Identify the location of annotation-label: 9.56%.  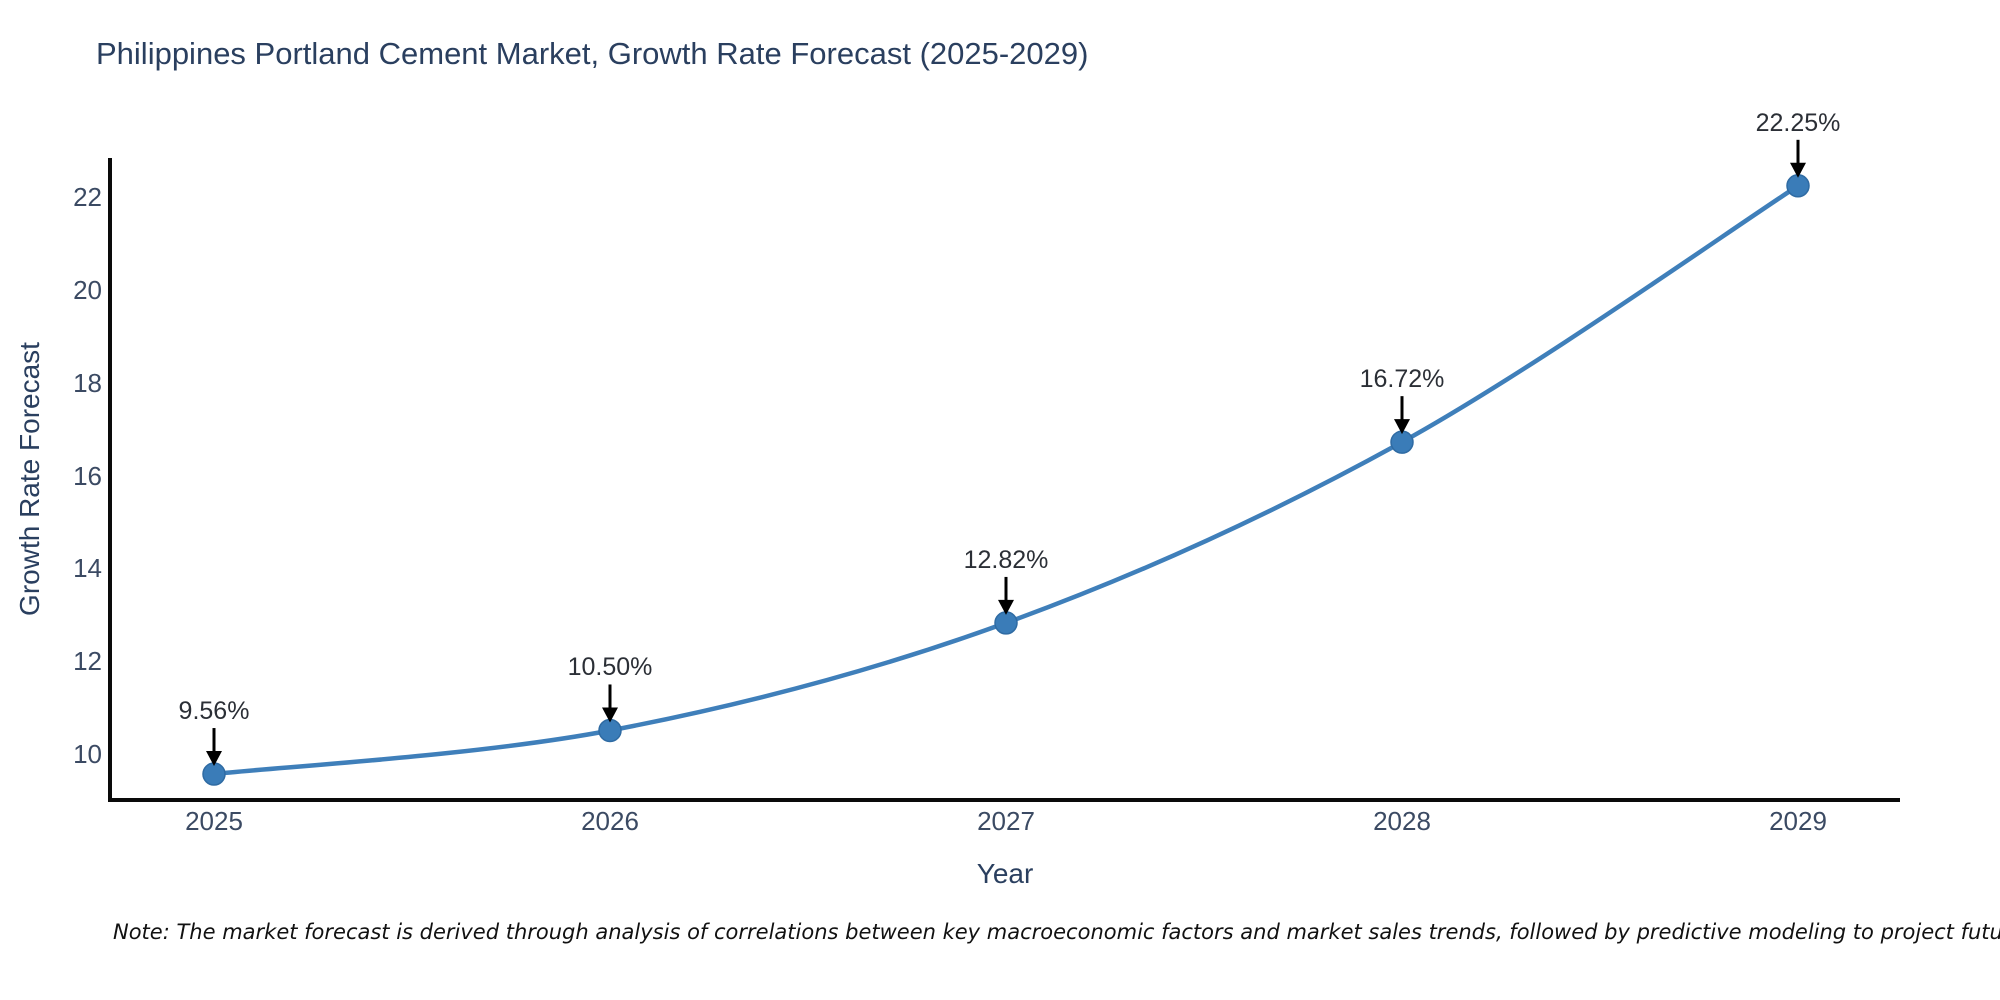
(214, 711).